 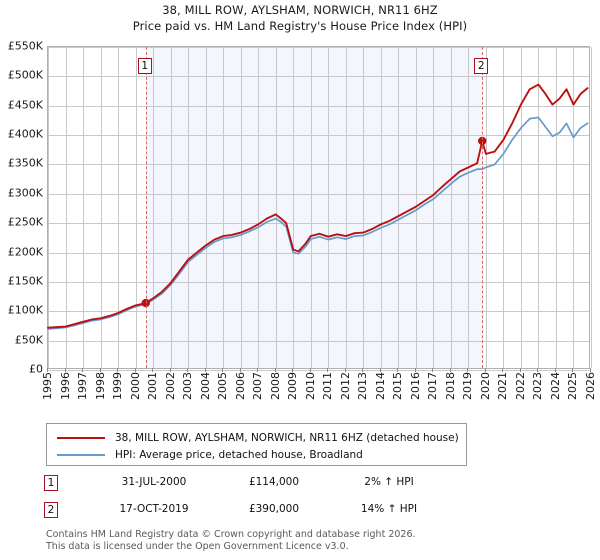 I want to click on x-axis-tick-label: 2026, so click(x=590, y=386).